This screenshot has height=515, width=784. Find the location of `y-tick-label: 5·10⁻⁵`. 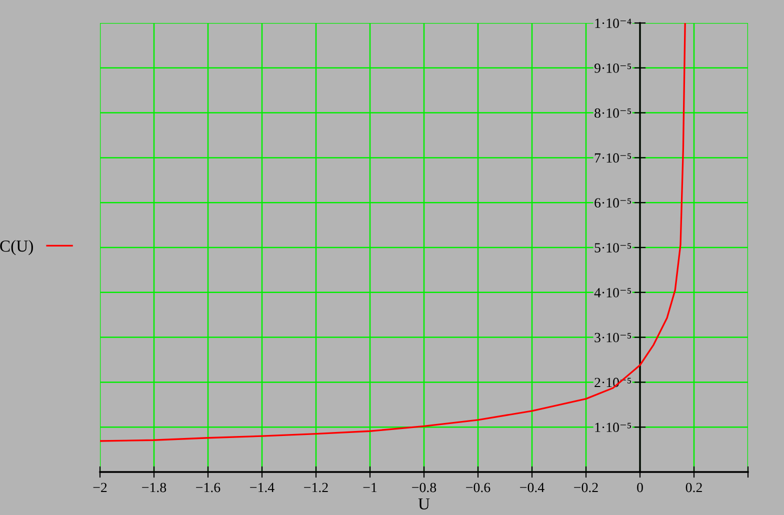

y-tick-label: 5·10⁻⁵ is located at coordinates (612, 247).